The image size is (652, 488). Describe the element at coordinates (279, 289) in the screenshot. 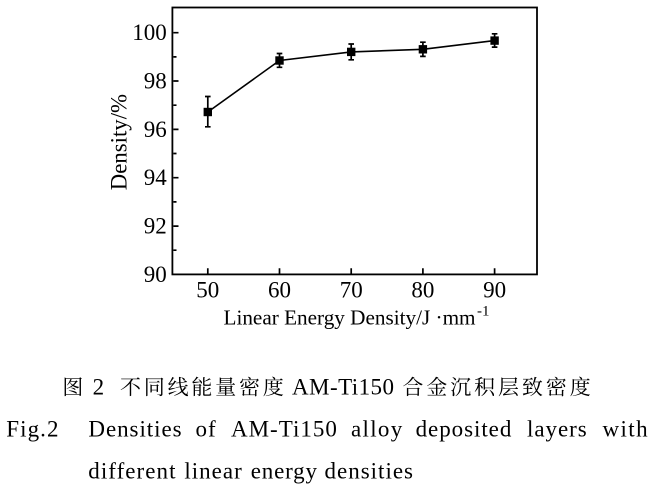

I see `svg-text: 60` at that location.